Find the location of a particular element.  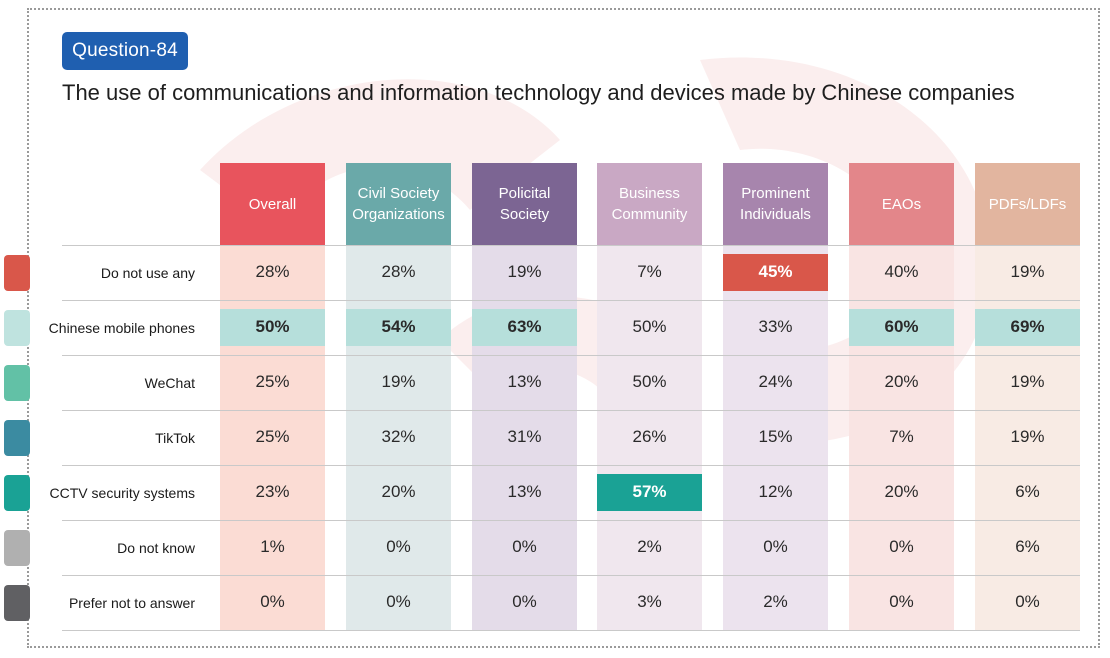

row-label: Do not know is located at coordinates (156, 548).